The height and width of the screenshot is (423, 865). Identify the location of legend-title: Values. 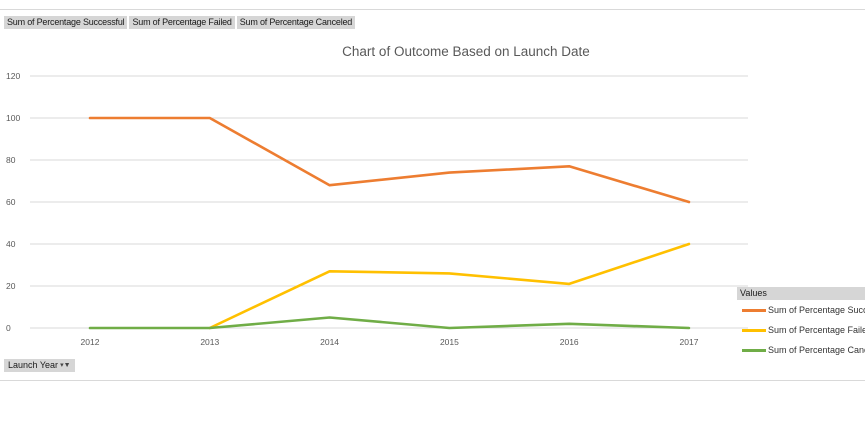
(801, 293).